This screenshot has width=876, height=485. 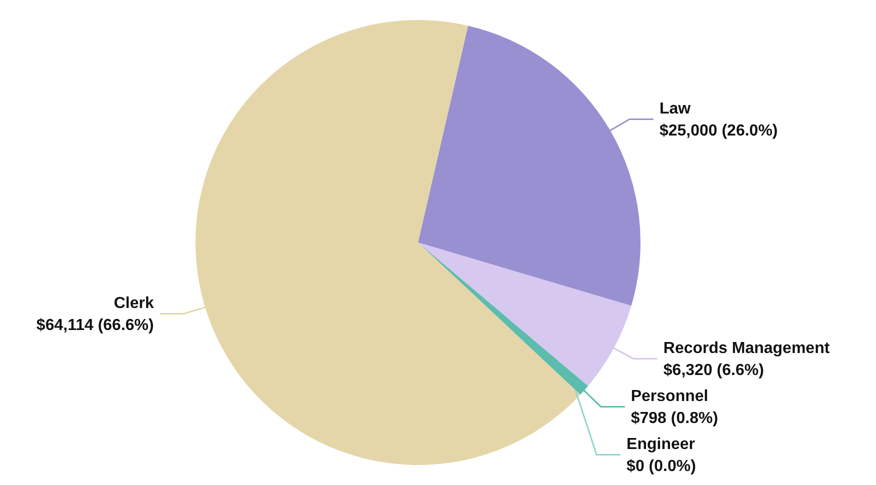 What do you see at coordinates (134, 303) in the screenshot?
I see `slice-label: Clerk` at bounding box center [134, 303].